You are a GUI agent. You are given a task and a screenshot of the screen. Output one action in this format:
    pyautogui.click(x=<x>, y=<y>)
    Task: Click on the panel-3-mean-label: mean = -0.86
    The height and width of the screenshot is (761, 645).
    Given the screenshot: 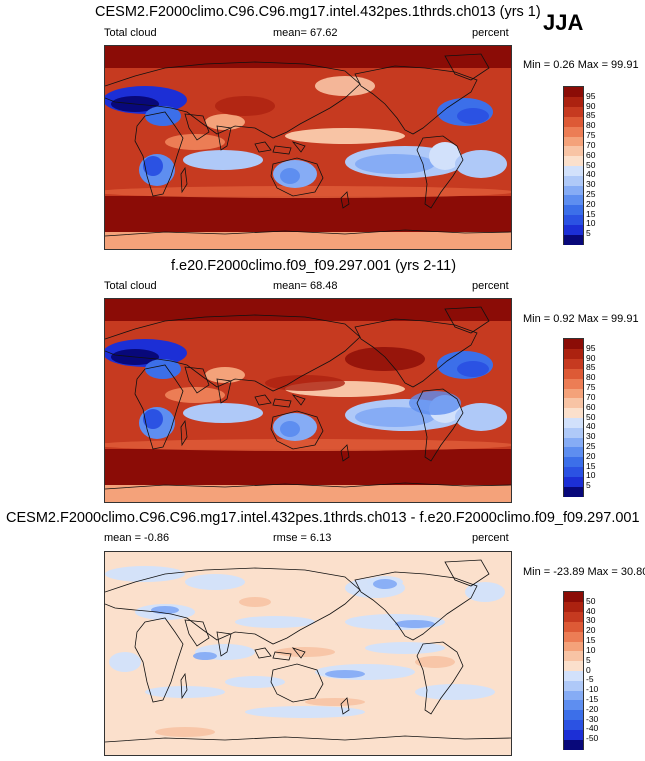 What is the action you would take?
    pyautogui.click(x=137, y=538)
    